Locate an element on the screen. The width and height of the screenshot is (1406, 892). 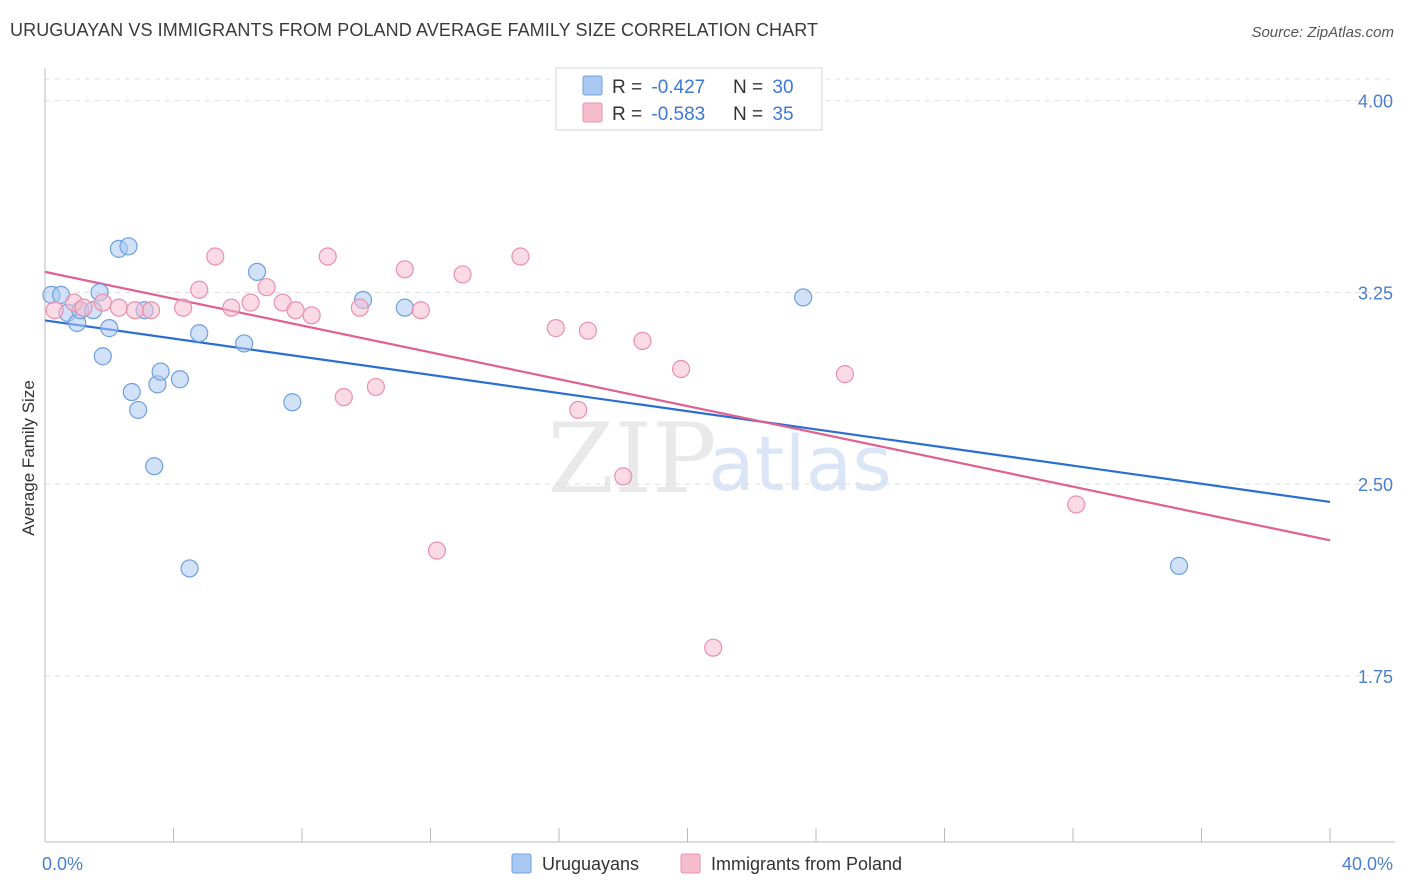
x-tick-label-start: 0.0% is located at coordinates (62, 864).